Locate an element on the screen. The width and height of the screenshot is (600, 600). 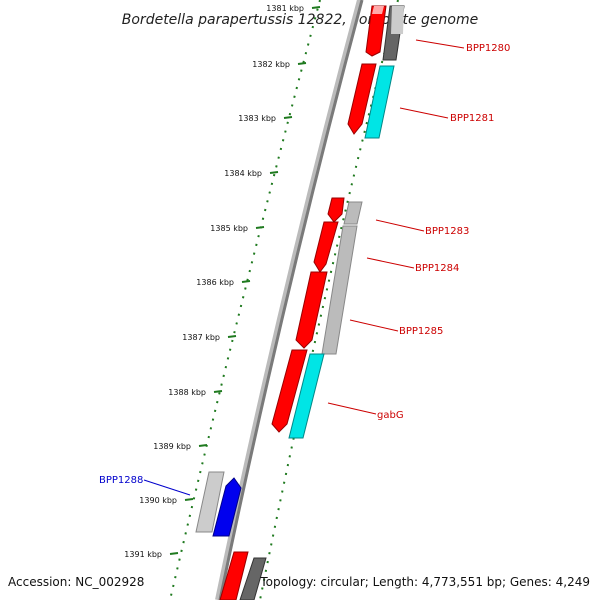
leader-bpp1285 is located at coordinates (374, 325).